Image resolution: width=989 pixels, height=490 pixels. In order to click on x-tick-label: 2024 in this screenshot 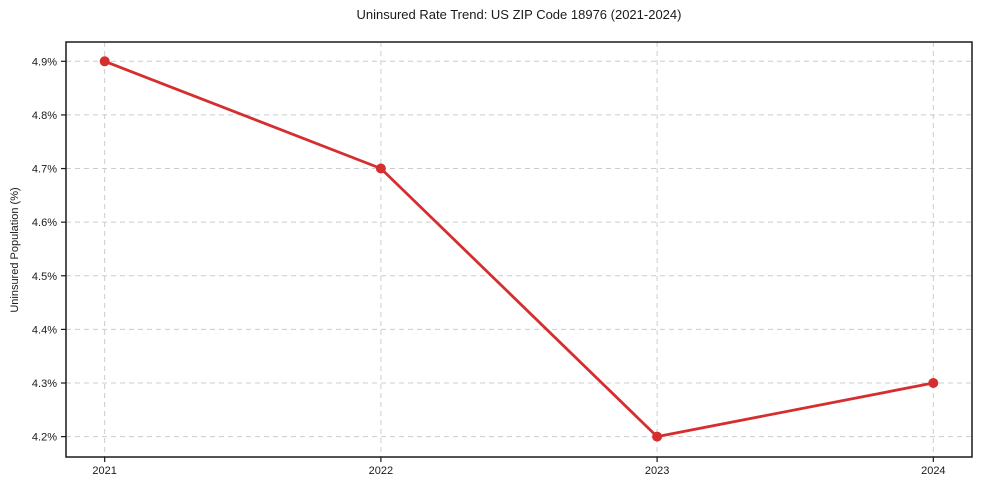, I will do `click(933, 471)`.